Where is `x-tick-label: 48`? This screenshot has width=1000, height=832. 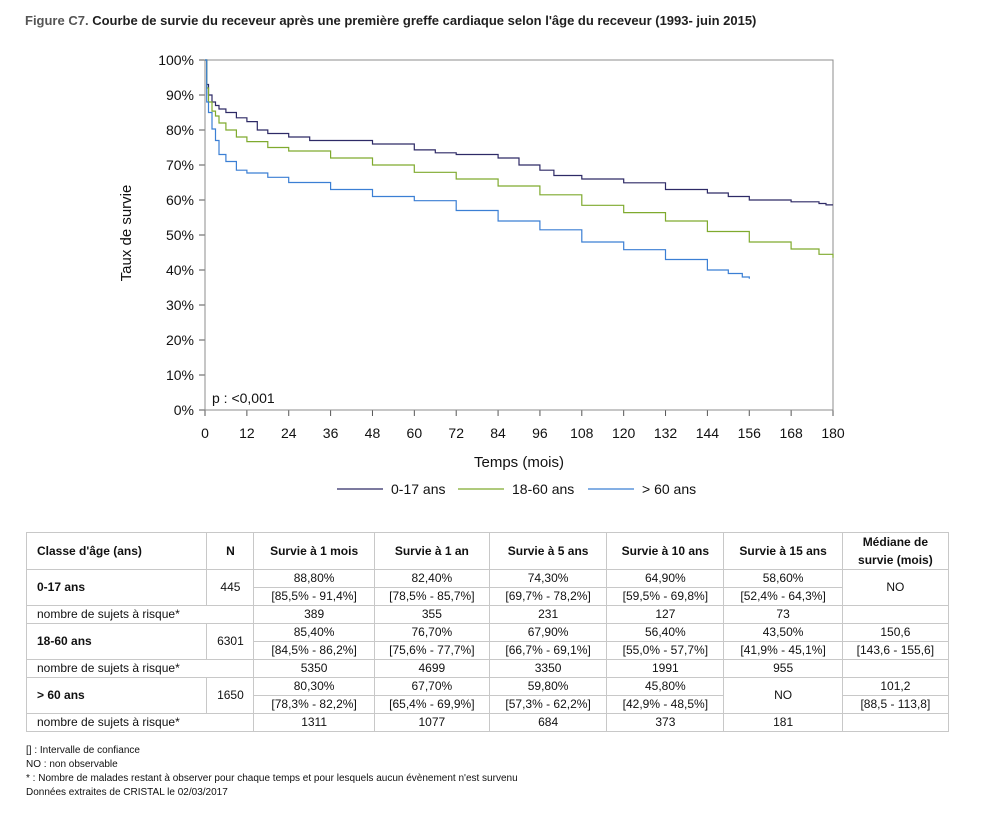
x-tick-label: 48 is located at coordinates (373, 433).